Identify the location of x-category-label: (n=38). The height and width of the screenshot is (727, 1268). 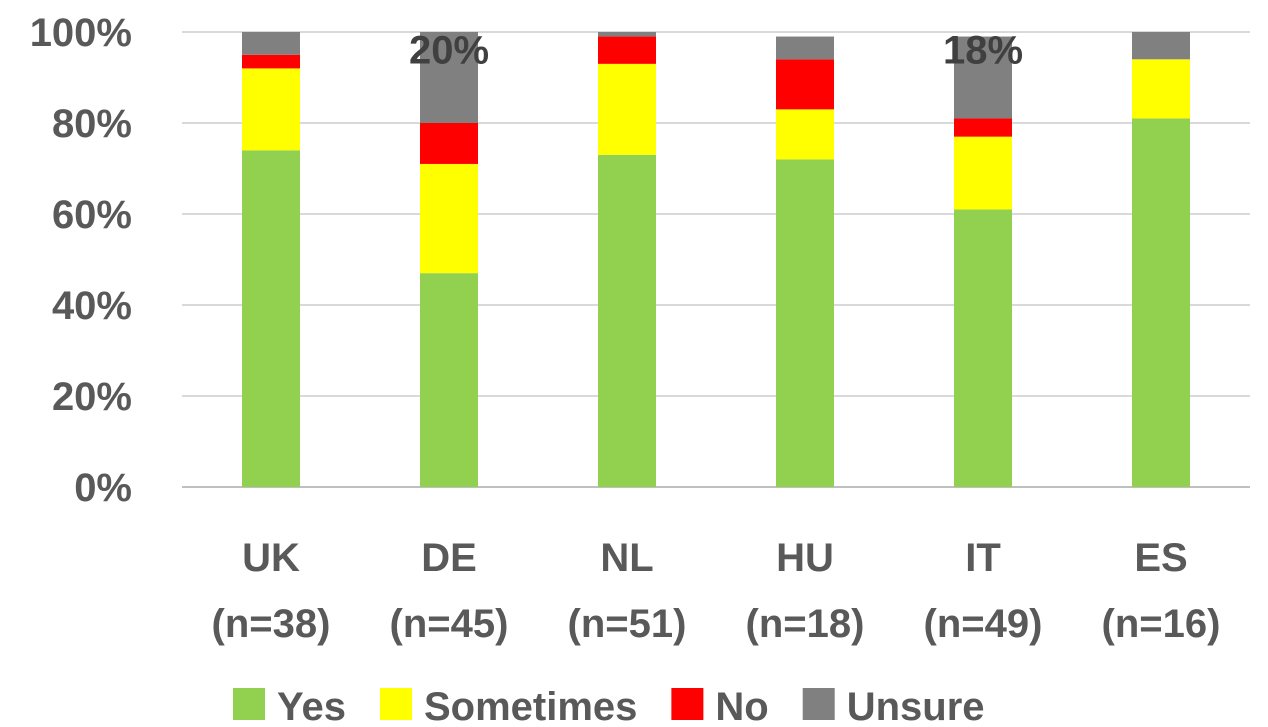
(271, 624).